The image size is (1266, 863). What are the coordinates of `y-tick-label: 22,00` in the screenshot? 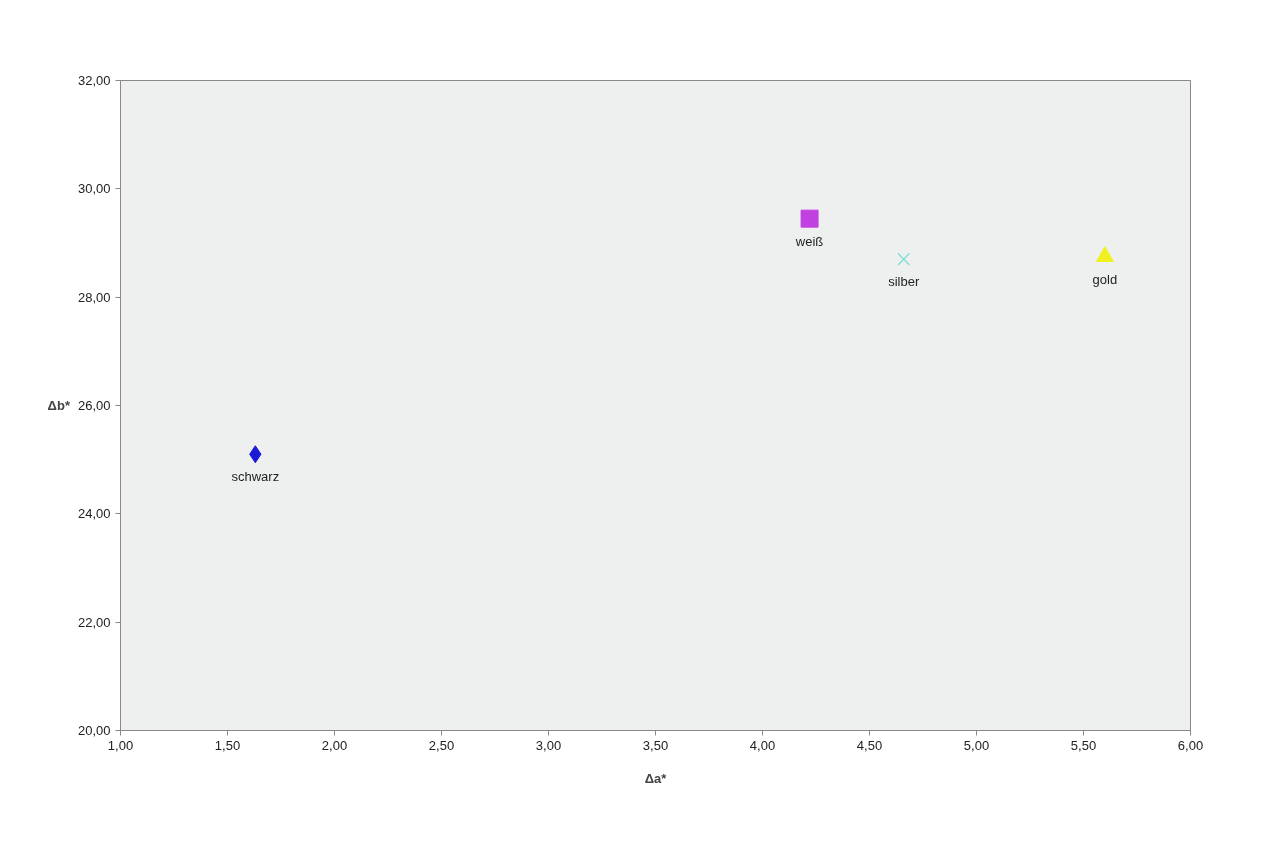 It's located at (94, 622).